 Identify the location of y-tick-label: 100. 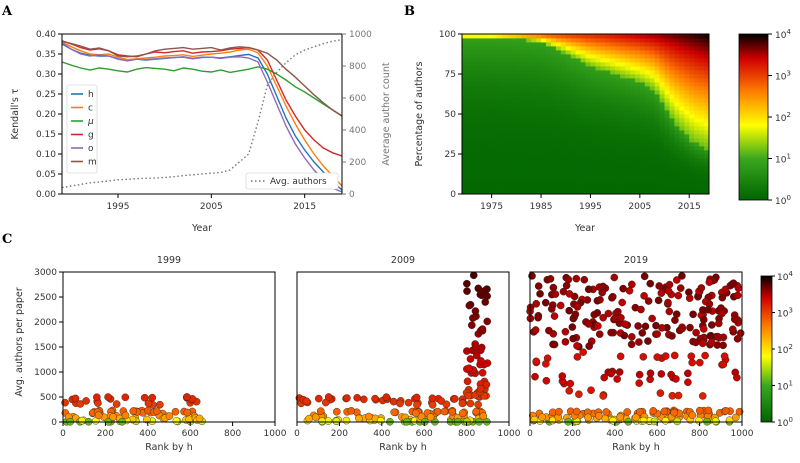
(447, 35).